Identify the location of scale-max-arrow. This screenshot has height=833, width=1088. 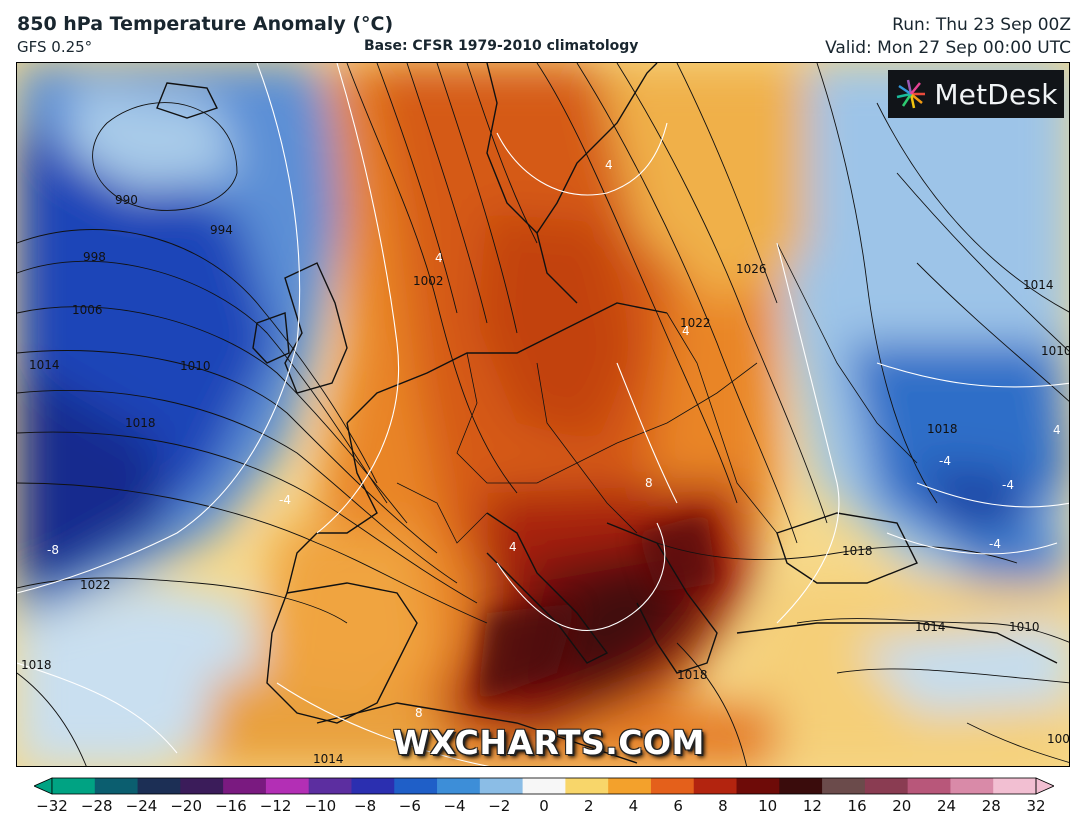
(1044, 786).